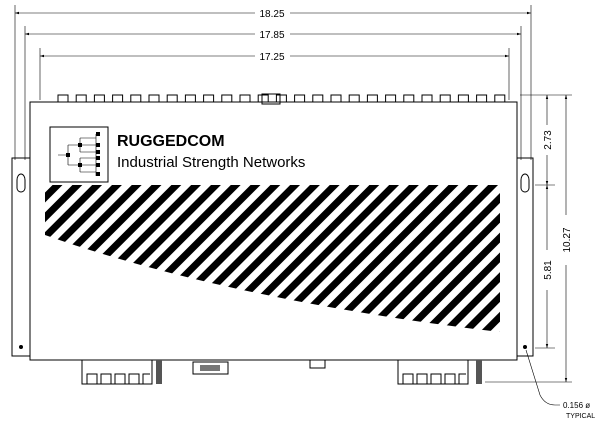 The image size is (613, 438). I want to click on vertical-dimensions: 2.73 5.81 10.27, so click(529, 238).